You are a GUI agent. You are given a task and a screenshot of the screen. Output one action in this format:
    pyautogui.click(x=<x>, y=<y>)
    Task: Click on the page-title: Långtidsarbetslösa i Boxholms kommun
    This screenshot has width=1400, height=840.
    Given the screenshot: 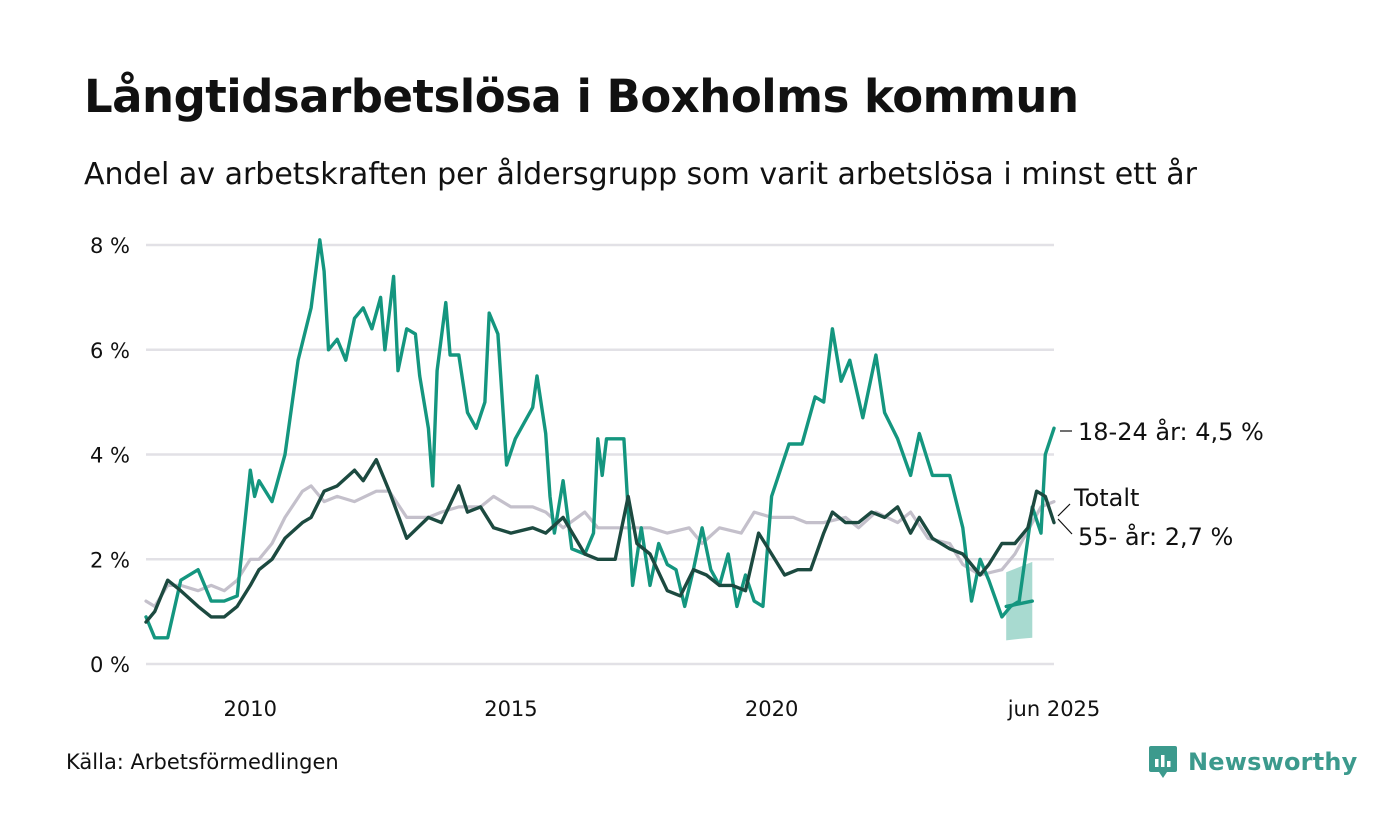 What is the action you would take?
    pyautogui.click(x=581, y=96)
    